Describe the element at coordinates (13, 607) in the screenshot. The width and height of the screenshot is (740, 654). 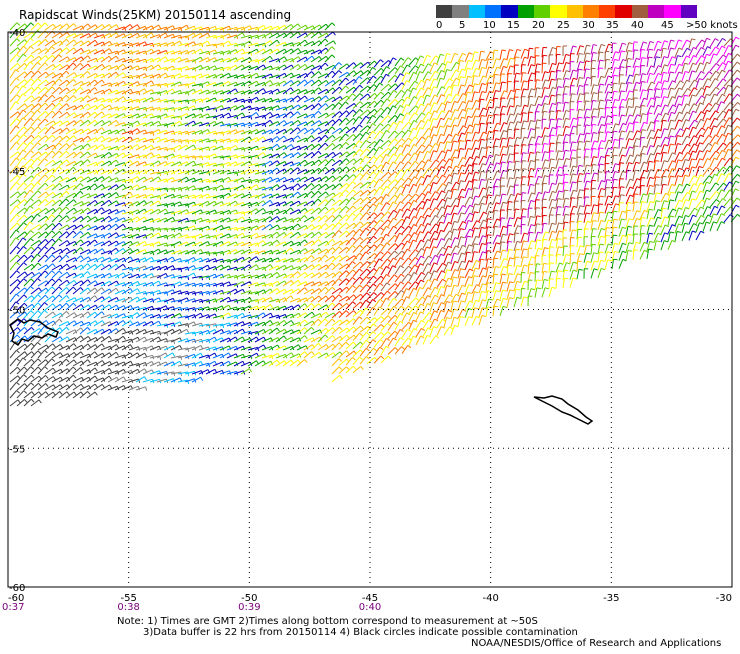
I see `time-label: 0:37` at that location.